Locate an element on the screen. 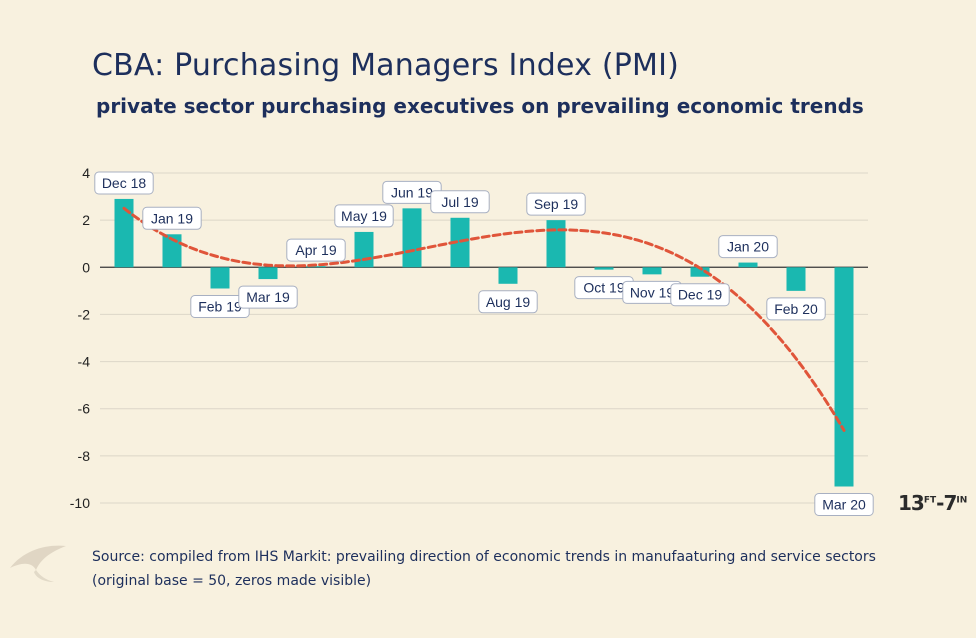 The height and width of the screenshot is (638, 976). y-tick-label: -8 is located at coordinates (84, 456).